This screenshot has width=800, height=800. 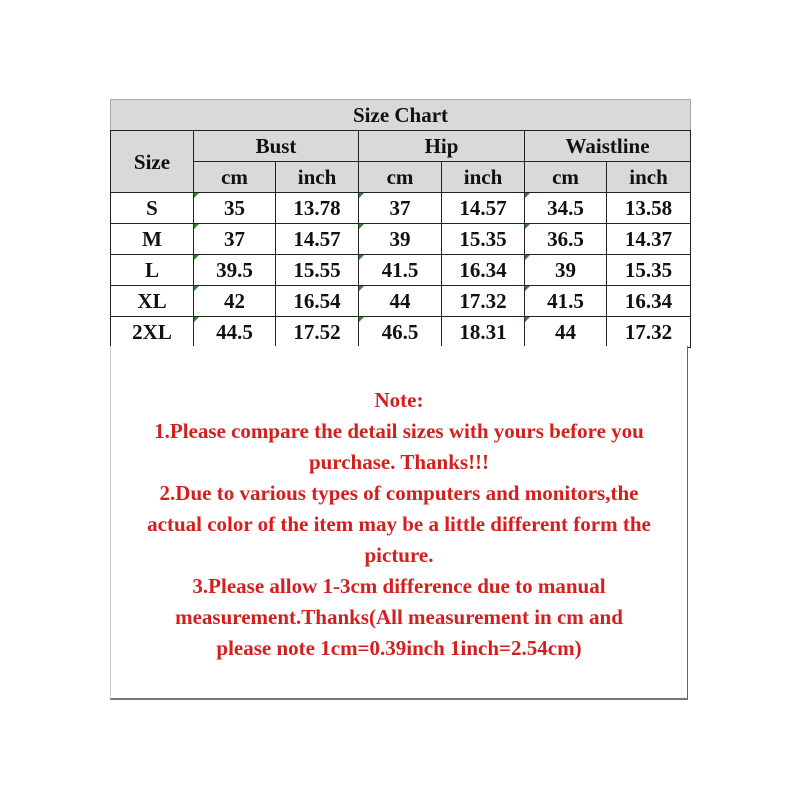 What do you see at coordinates (152, 208) in the screenshot?
I see `size-cell: S` at bounding box center [152, 208].